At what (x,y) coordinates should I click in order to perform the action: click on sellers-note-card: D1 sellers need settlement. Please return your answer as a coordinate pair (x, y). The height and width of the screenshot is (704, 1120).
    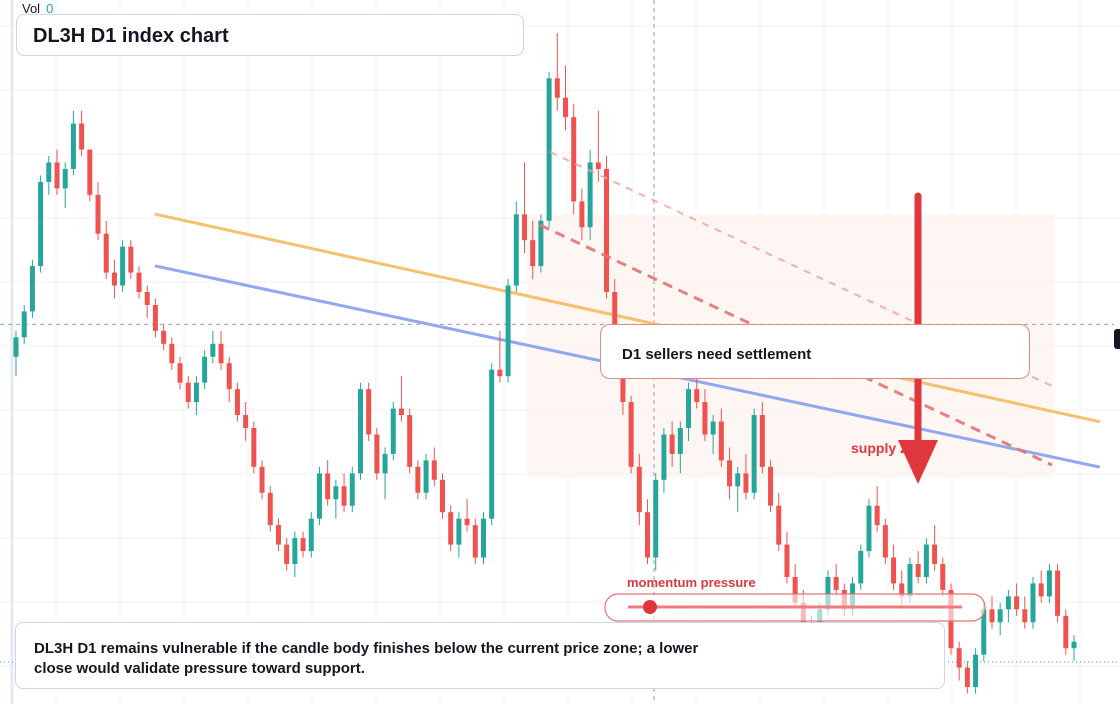
    Looking at the image, I should click on (815, 351).